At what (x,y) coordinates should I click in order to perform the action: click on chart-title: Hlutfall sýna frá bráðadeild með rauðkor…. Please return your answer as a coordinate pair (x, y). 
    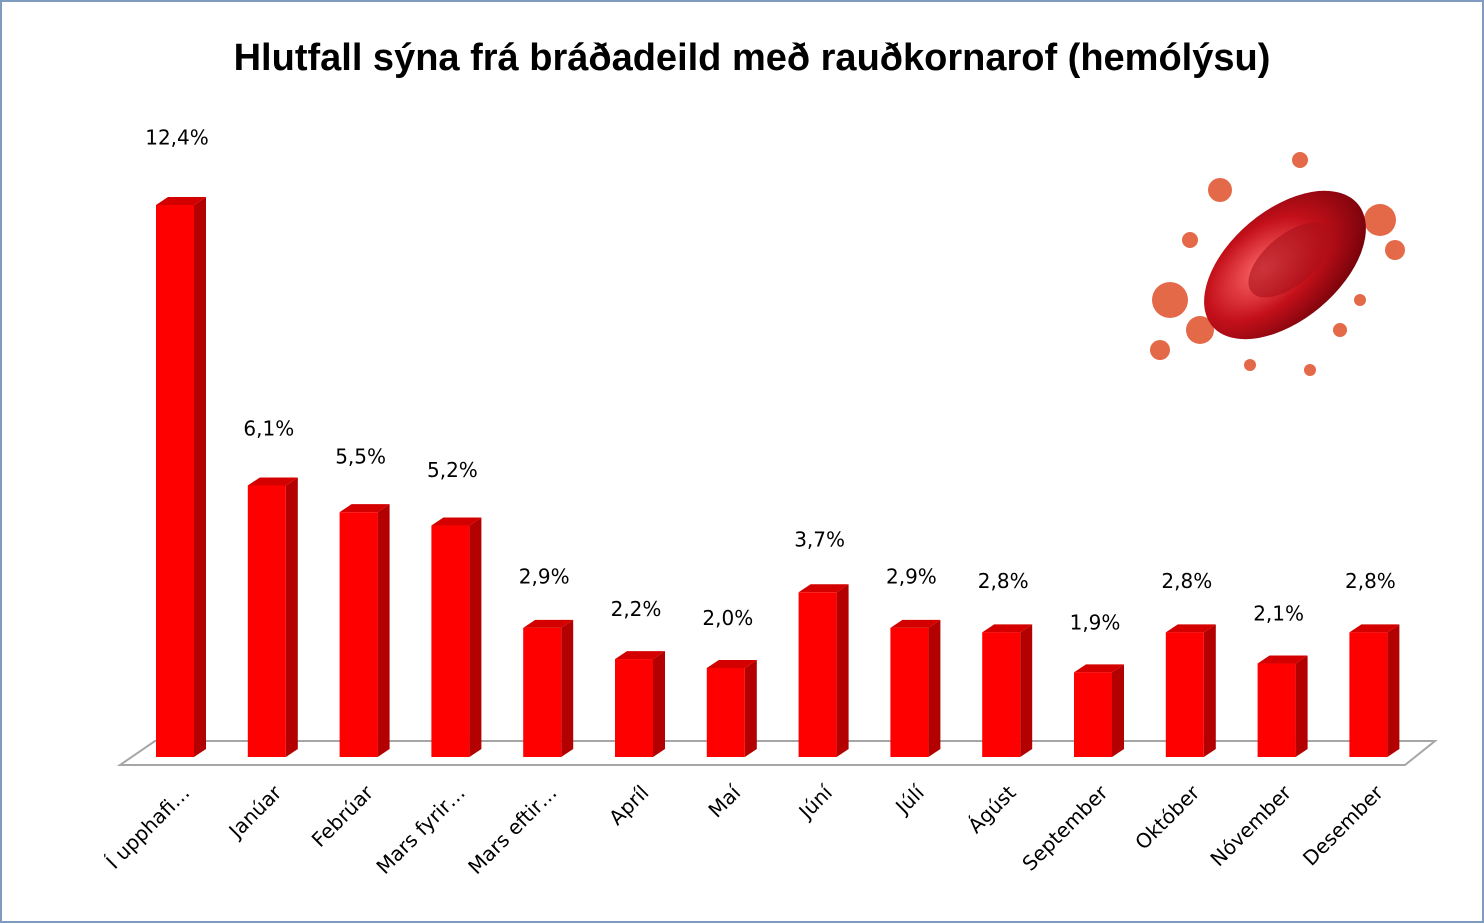
    Looking at the image, I should click on (752, 58).